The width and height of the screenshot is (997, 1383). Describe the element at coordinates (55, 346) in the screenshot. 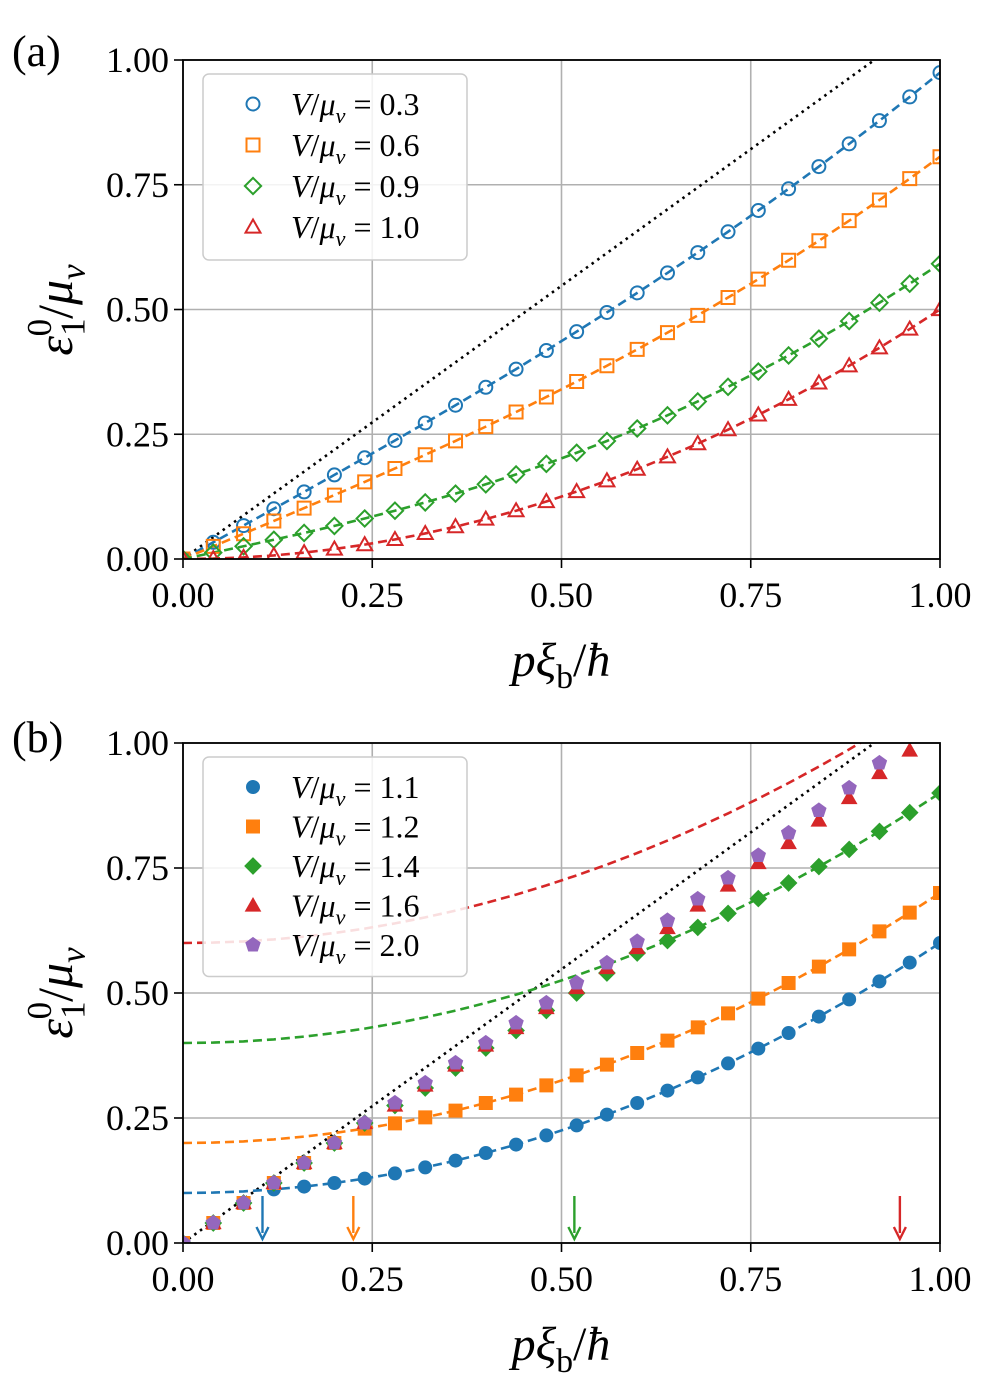

I see `text-part: ε` at that location.